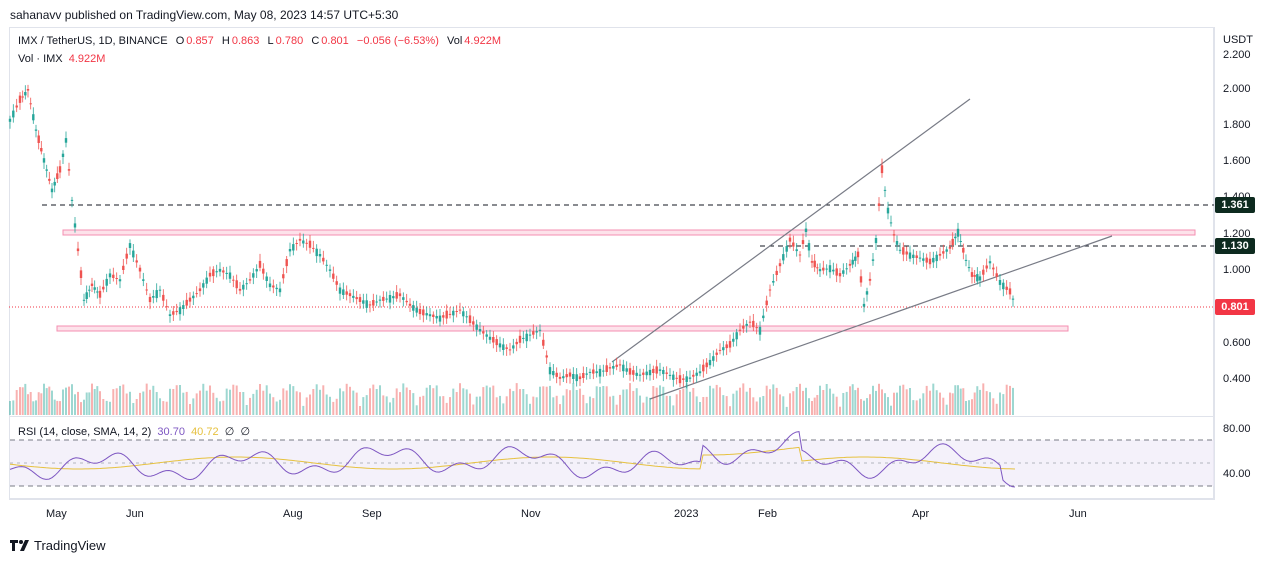 The image size is (1280, 563). I want to click on wedge-lower-trendline, so click(881, 317).